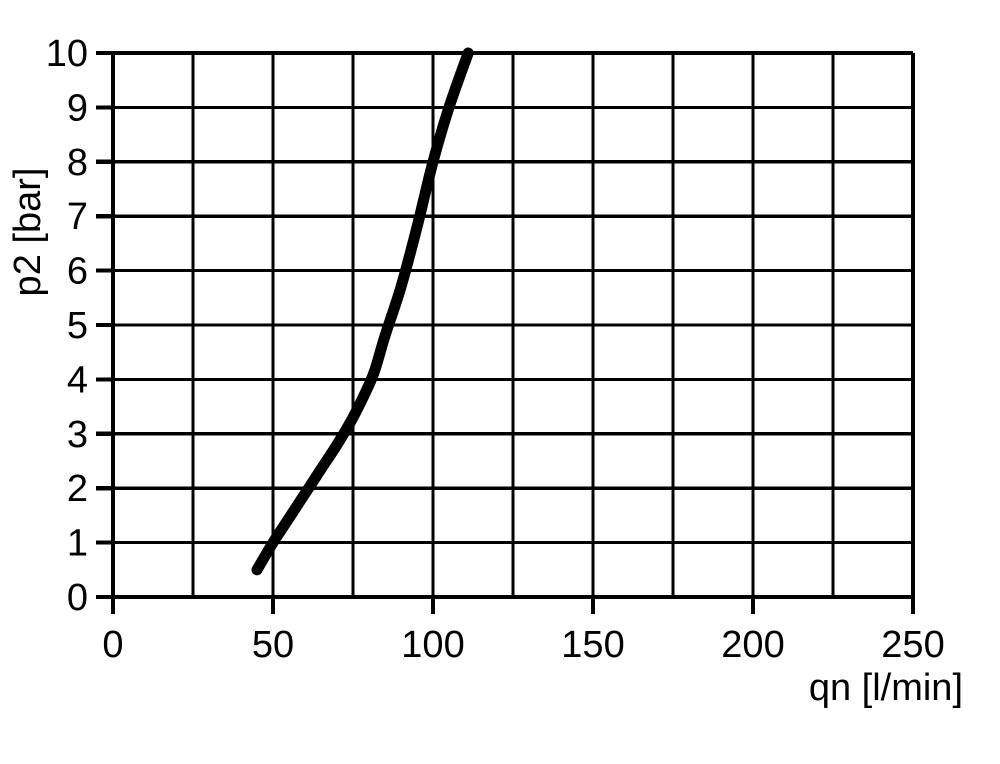 The width and height of the screenshot is (1000, 764). Describe the element at coordinates (592, 645) in the screenshot. I see `x-tick-label: 150` at that location.